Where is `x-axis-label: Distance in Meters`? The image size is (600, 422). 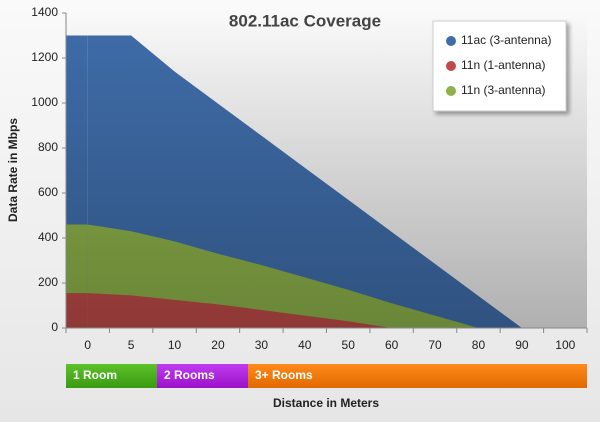
x-axis-label: Distance in Meters is located at coordinates (326, 403).